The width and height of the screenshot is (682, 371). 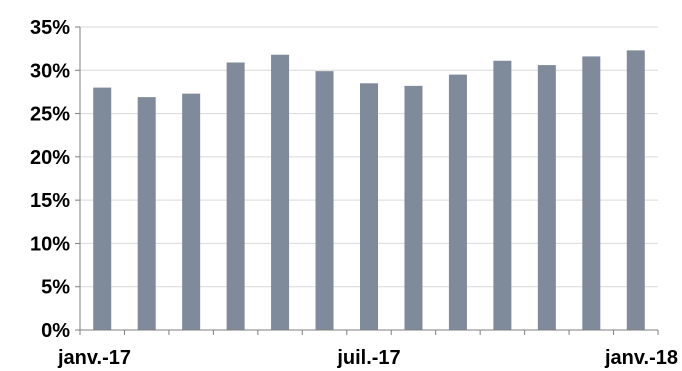 What do you see at coordinates (50, 115) in the screenshot?
I see `y-tick-label: 25%` at bounding box center [50, 115].